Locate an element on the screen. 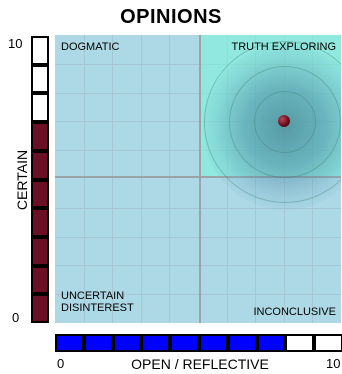 This screenshot has width=342, height=374. quadrant-label-uncertain-disinterest: UNCERTAIN DISINTEREST is located at coordinates (97, 302).